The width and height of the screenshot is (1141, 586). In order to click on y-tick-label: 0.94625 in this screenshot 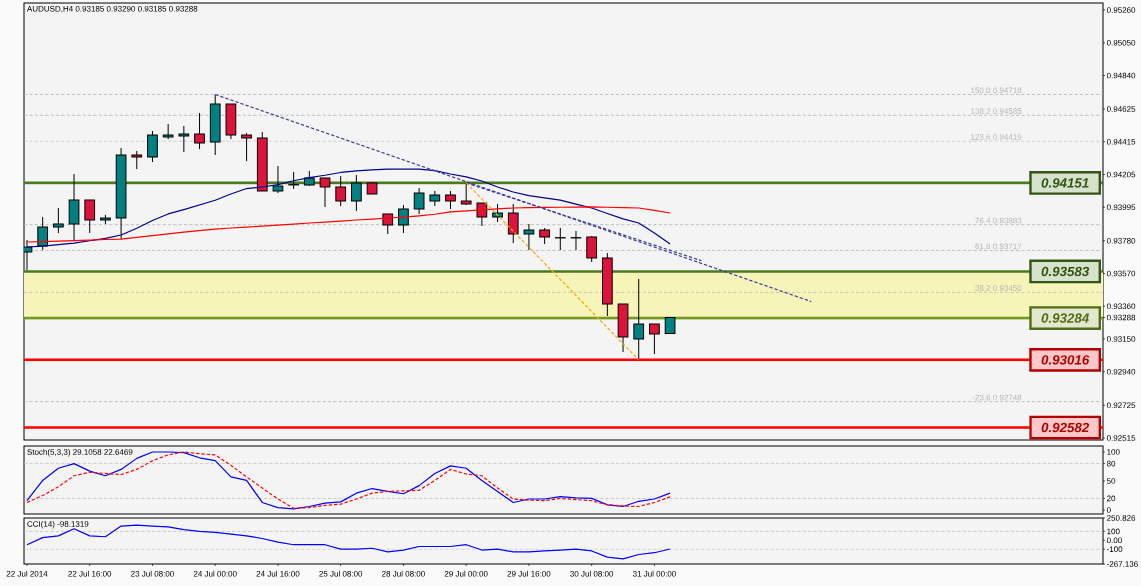, I will do `click(1121, 109)`.